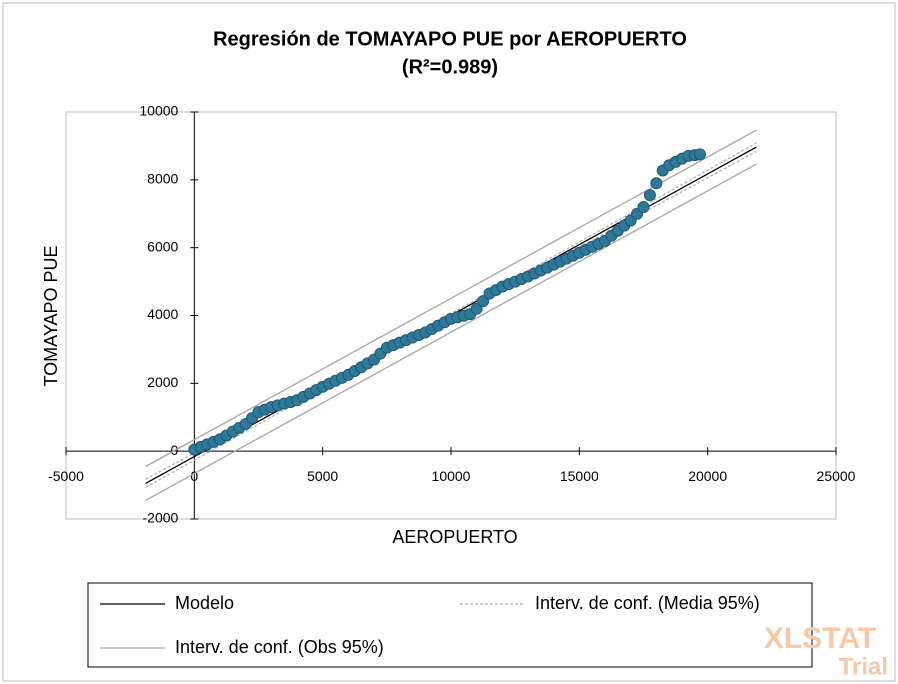 The height and width of the screenshot is (684, 898). What do you see at coordinates (322, 476) in the screenshot?
I see `x-tick-label: 5000` at bounding box center [322, 476].